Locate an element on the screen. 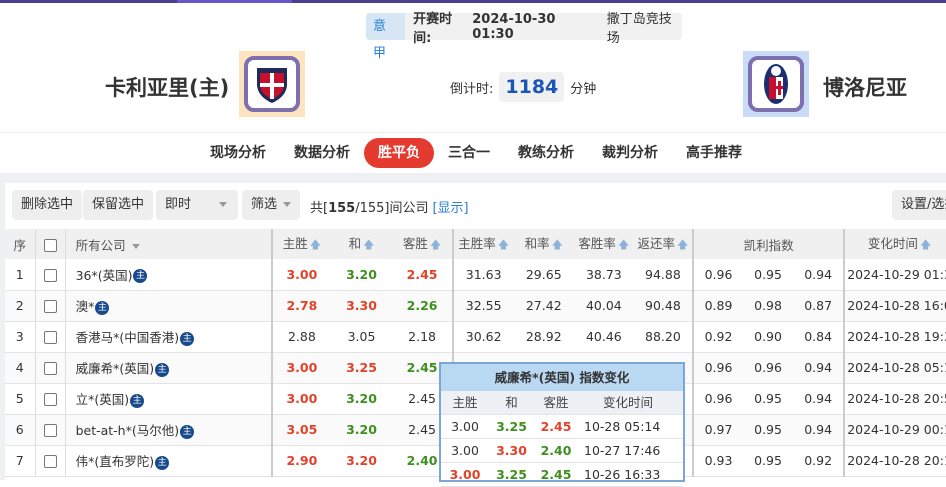 The height and width of the screenshot is (487, 946). col-4: 和 🡅 is located at coordinates (361, 244).